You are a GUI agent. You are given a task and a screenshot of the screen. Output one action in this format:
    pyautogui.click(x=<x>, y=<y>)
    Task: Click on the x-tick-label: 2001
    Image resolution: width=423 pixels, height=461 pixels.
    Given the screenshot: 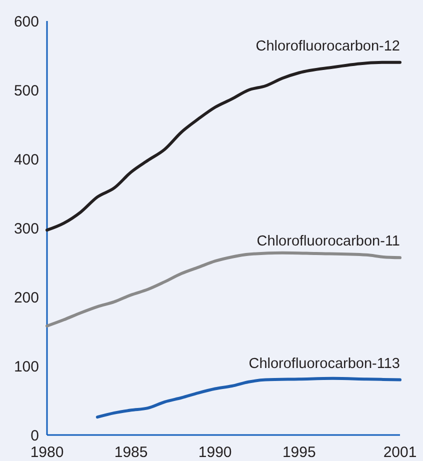 What is the action you would take?
    pyautogui.click(x=400, y=452)
    